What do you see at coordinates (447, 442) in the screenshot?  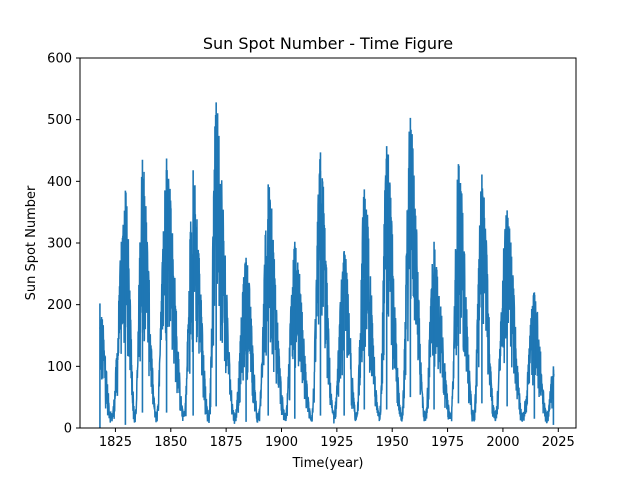 I see `x-tick-label: 1975` at bounding box center [447, 442].